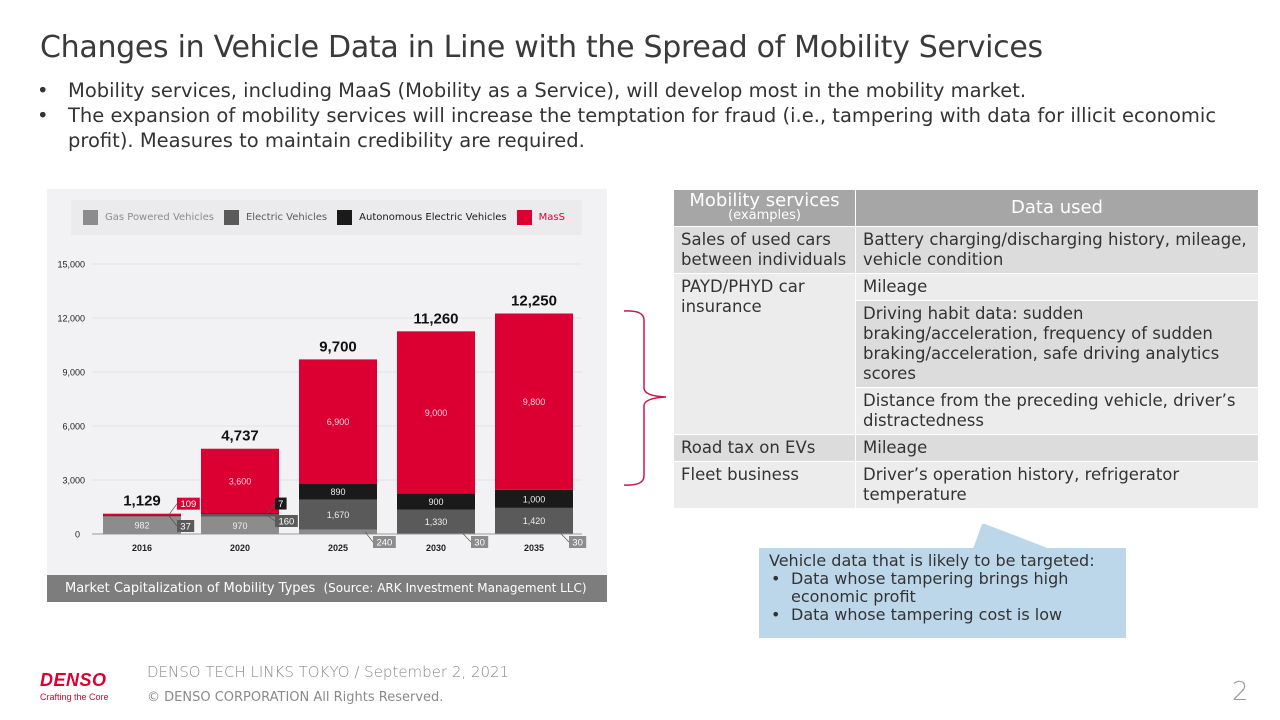 This screenshot has height=720, width=1280. Describe the element at coordinates (142, 501) in the screenshot. I see `total-label: 1,129` at that location.